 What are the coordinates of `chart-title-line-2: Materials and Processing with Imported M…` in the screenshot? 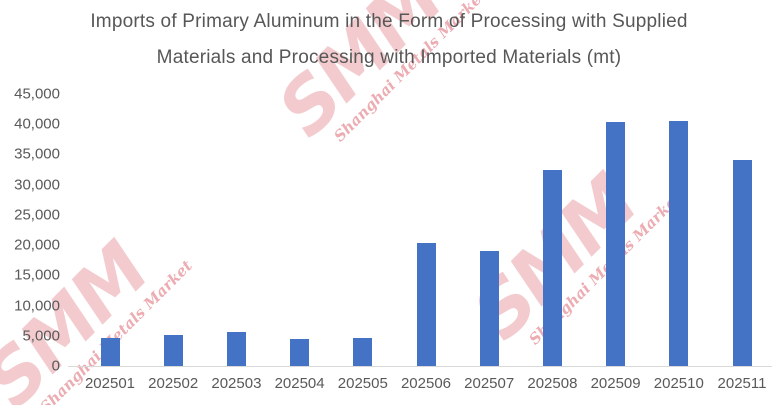 It's located at (389, 57).